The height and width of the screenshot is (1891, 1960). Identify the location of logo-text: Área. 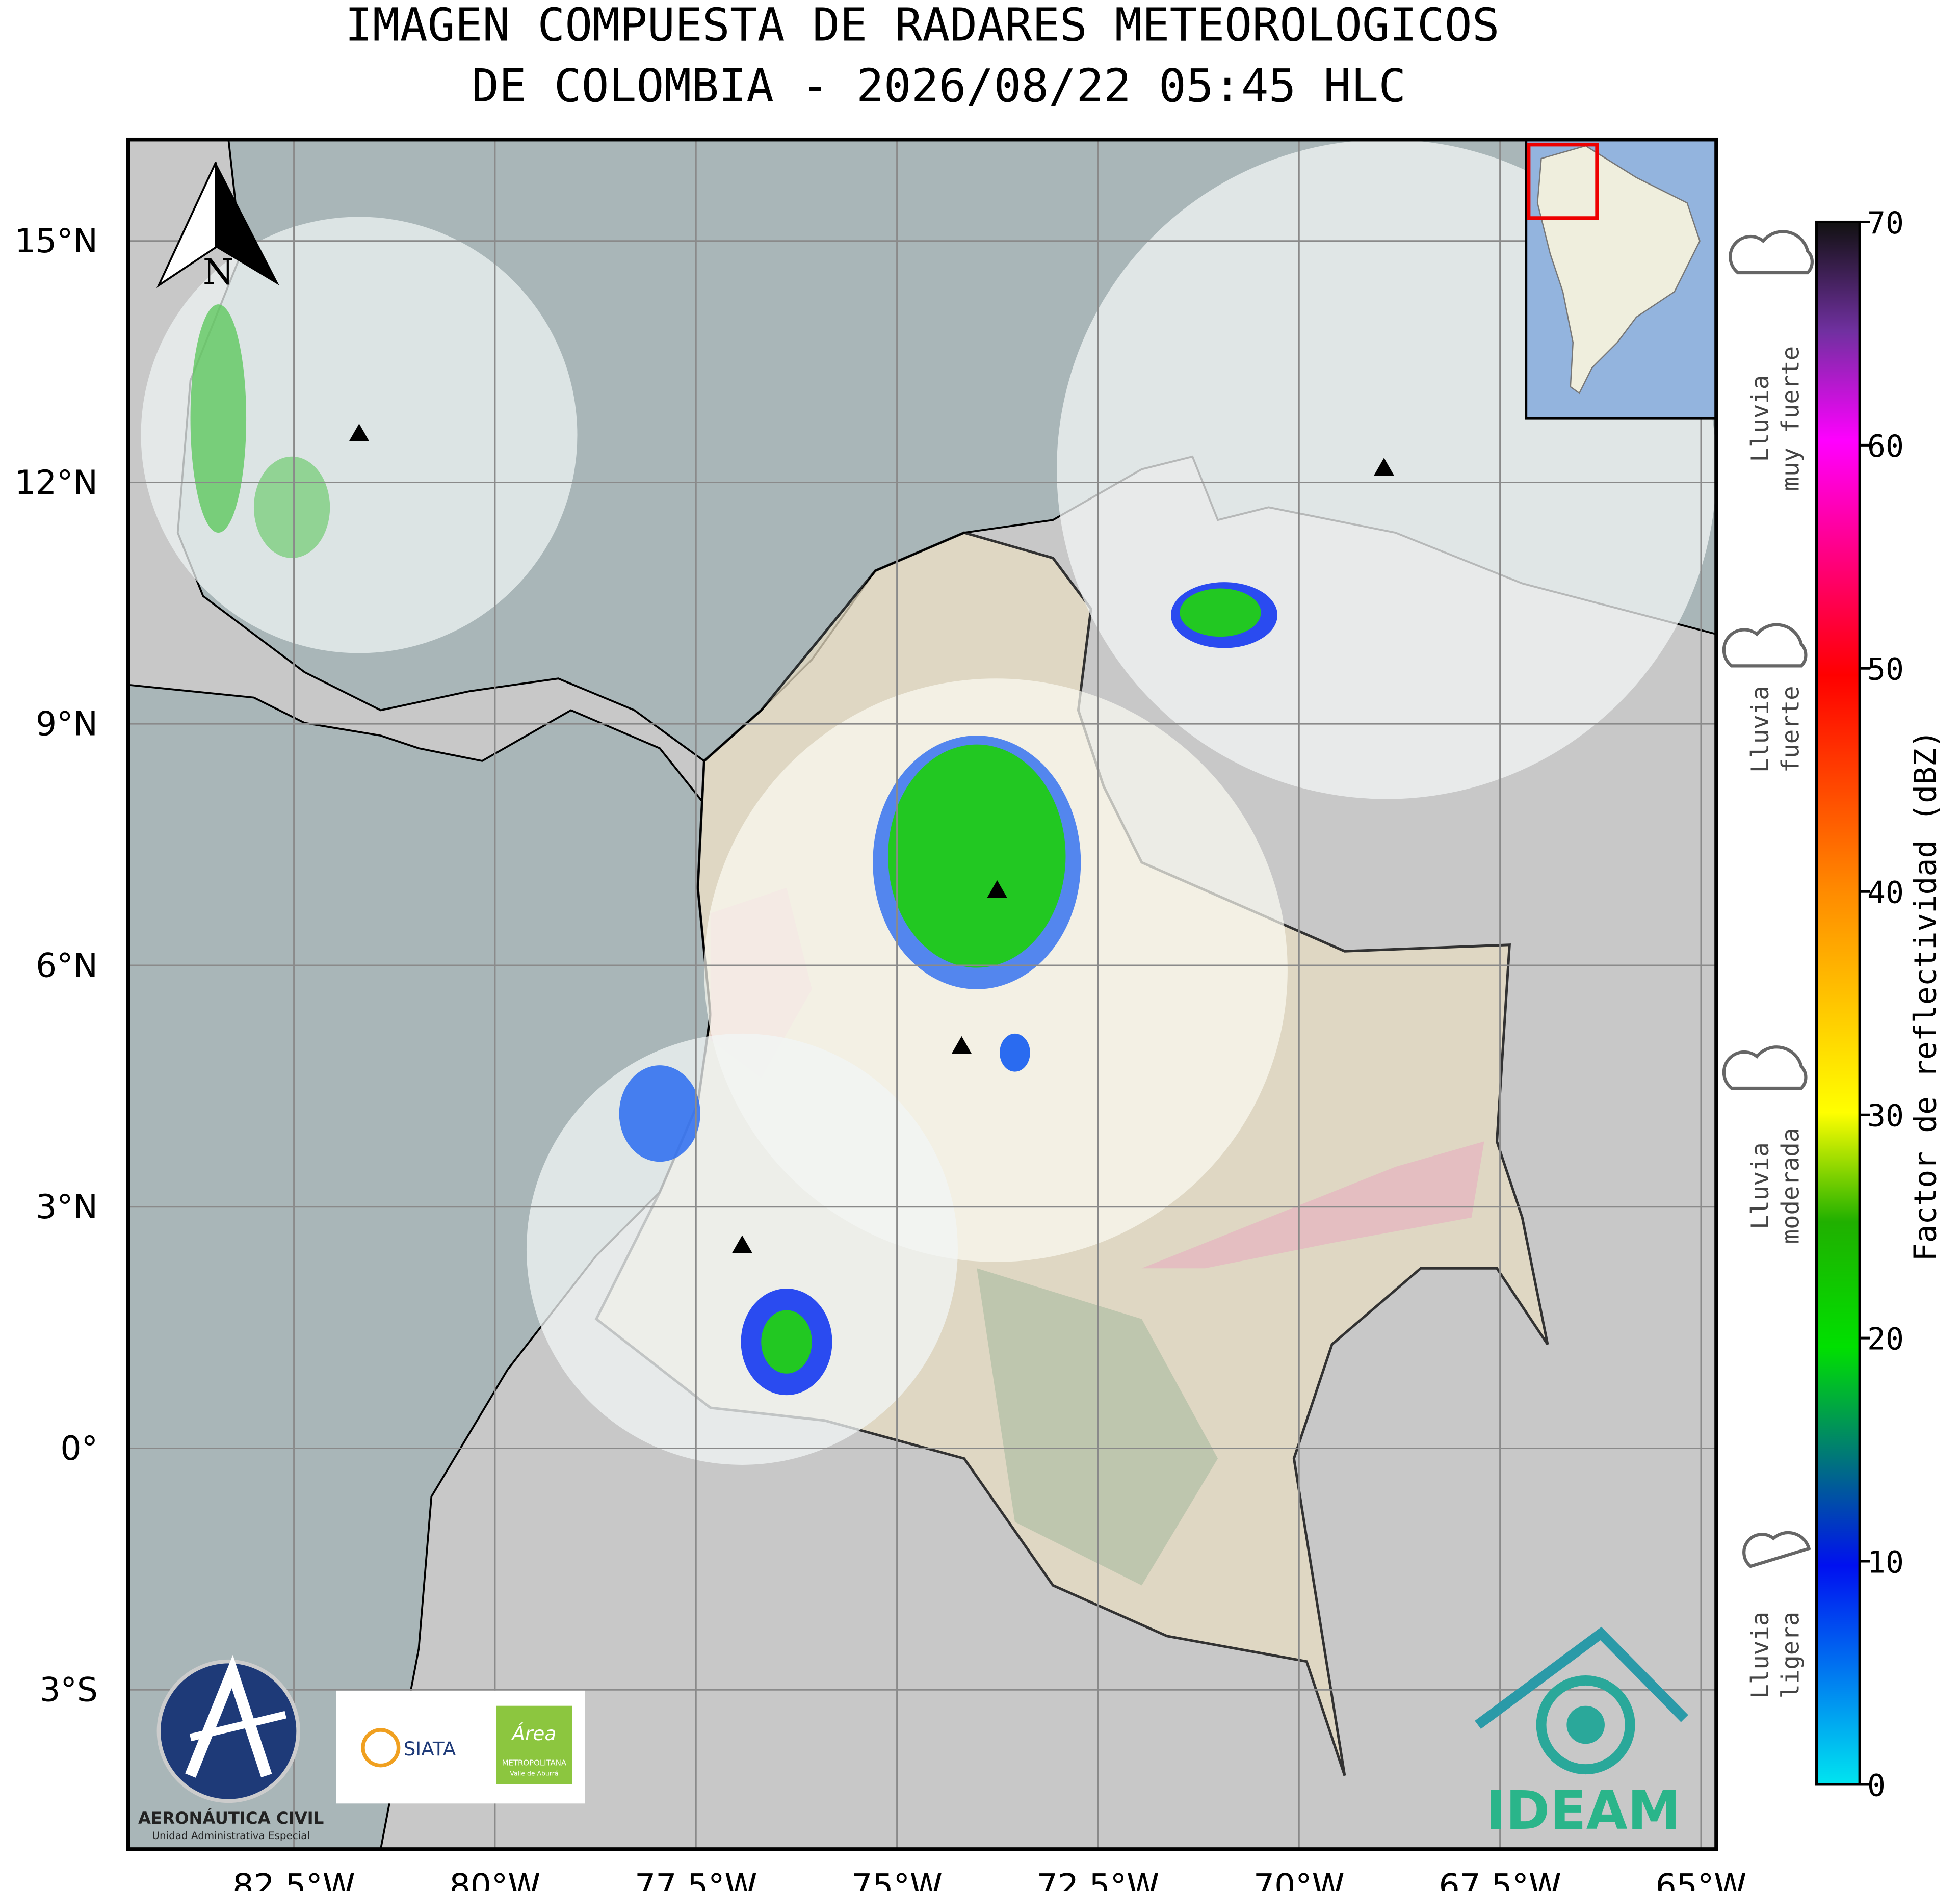
(534, 1733).